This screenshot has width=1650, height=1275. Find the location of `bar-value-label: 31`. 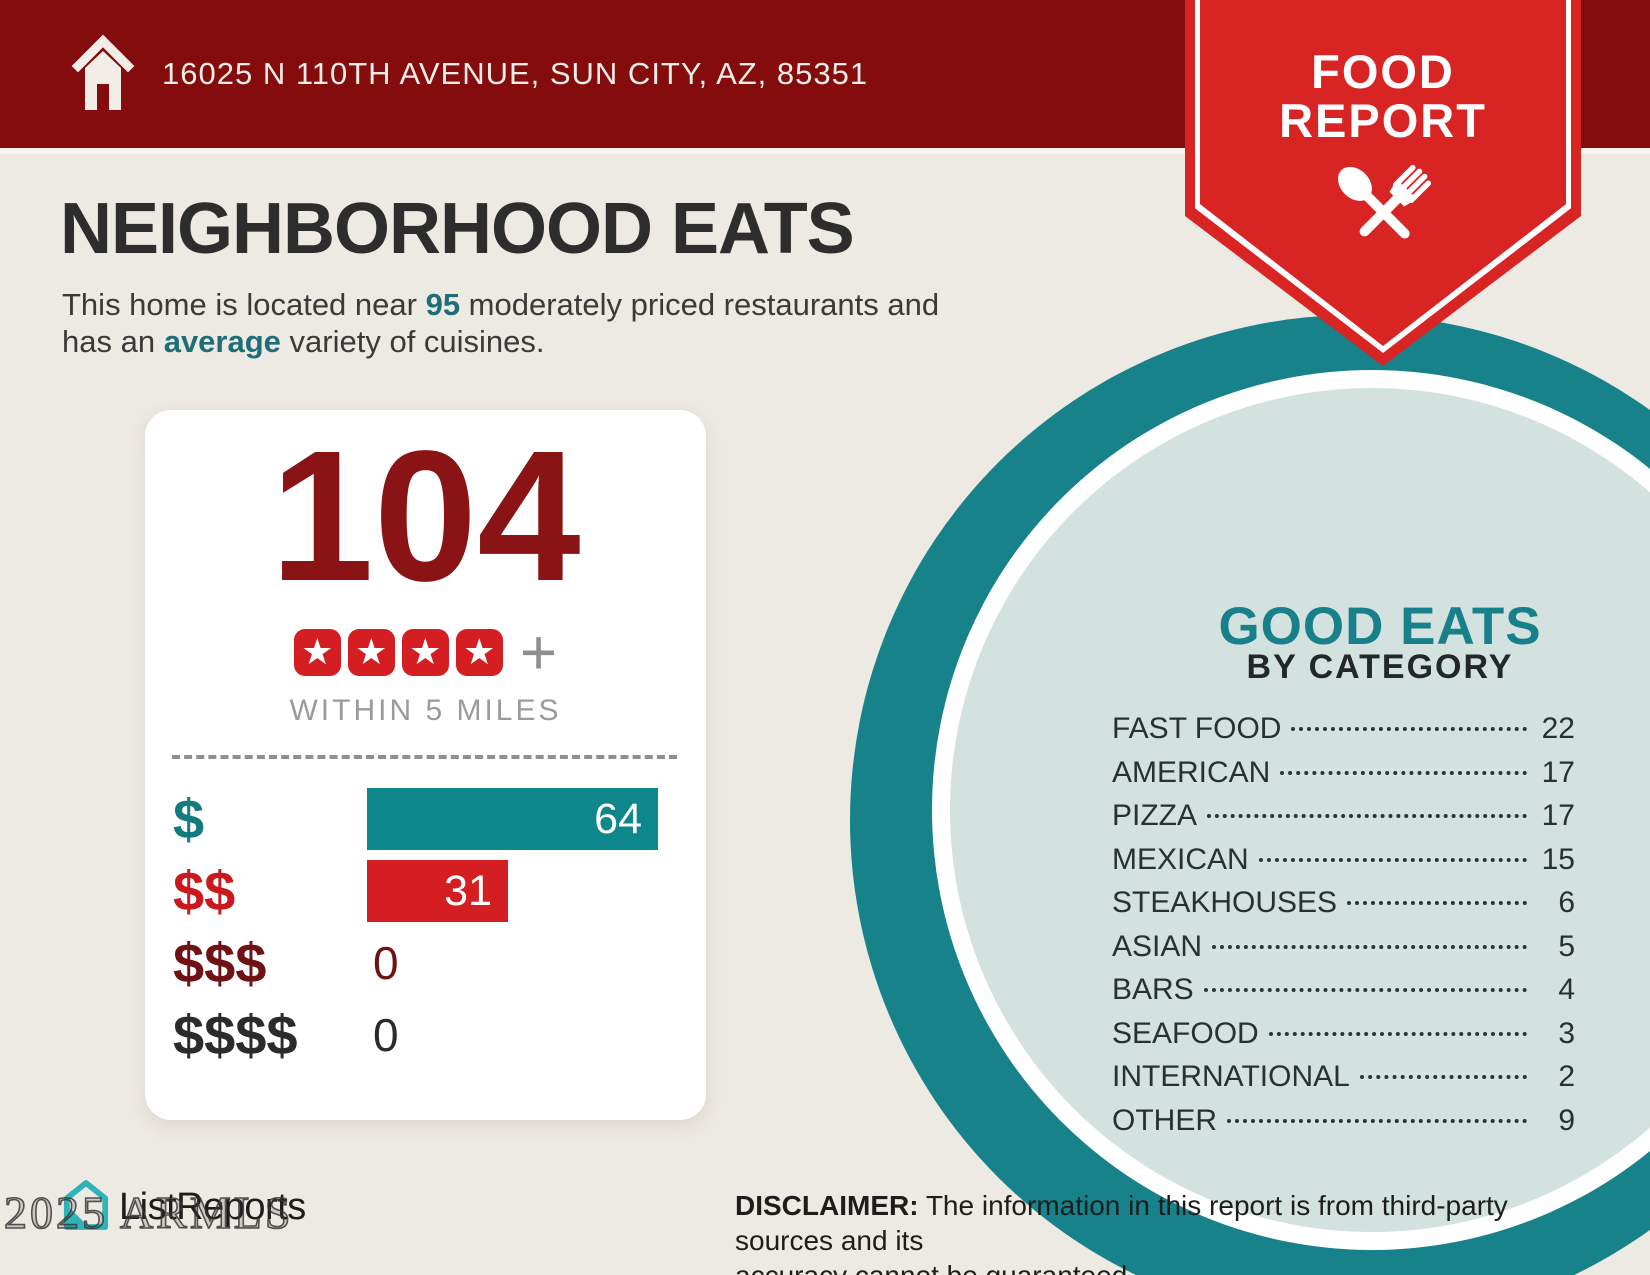

bar-value-label: 31 is located at coordinates (468, 890).